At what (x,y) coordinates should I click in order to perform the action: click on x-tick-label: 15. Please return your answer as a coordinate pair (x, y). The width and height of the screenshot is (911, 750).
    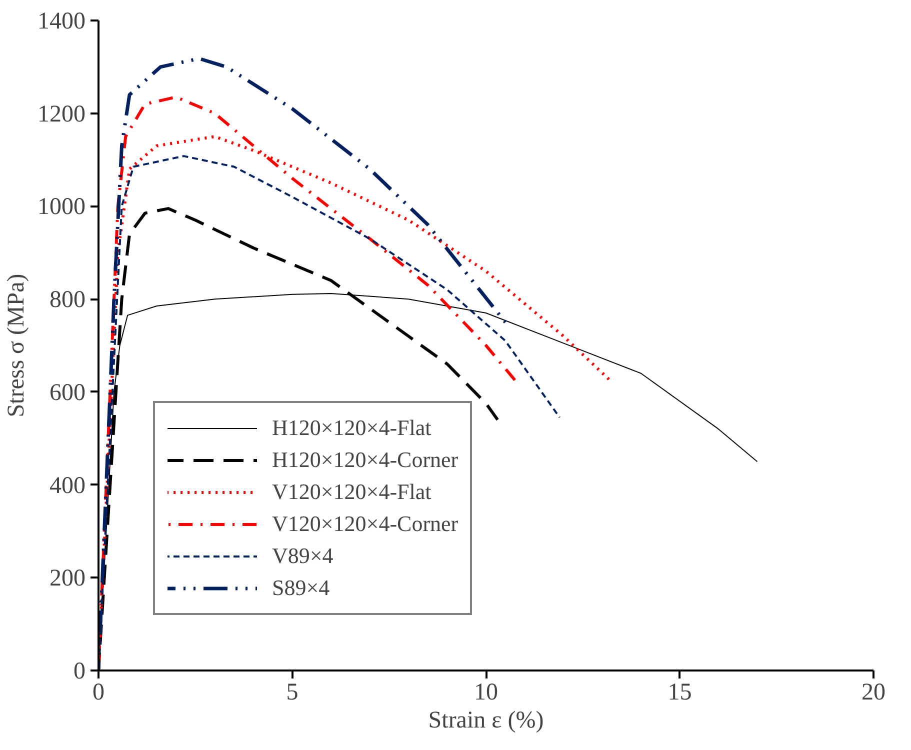
    Looking at the image, I should click on (680, 693).